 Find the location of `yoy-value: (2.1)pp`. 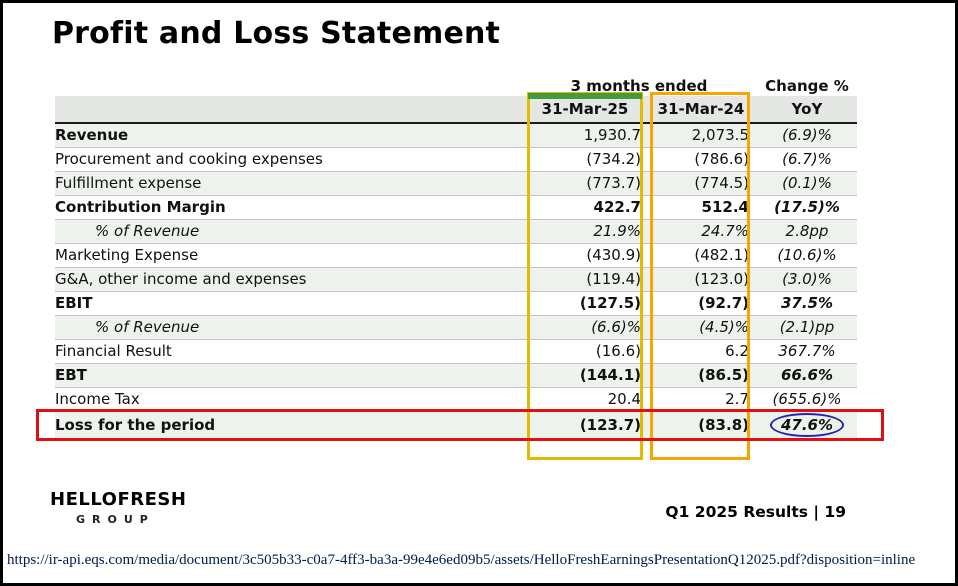

yoy-value: (2.1)pp is located at coordinates (807, 327).